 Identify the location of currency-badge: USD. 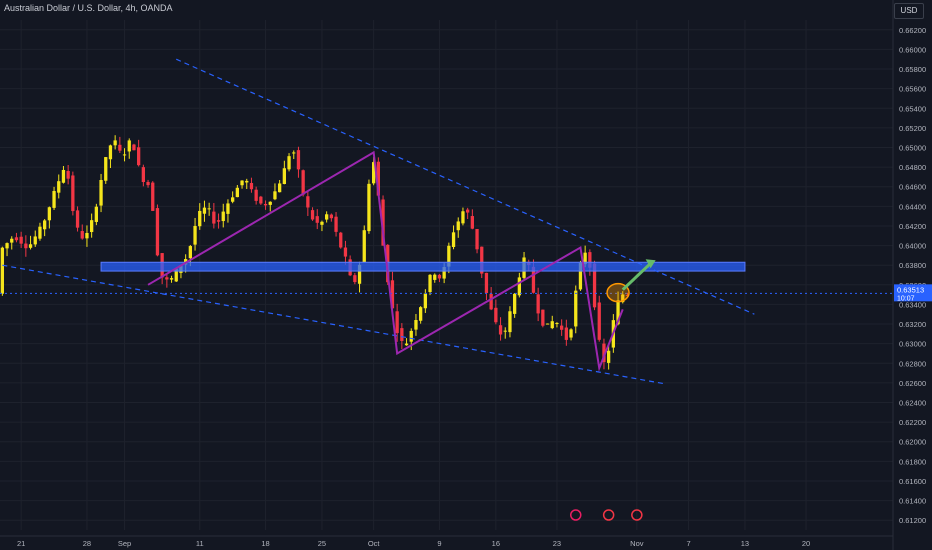
(909, 11).